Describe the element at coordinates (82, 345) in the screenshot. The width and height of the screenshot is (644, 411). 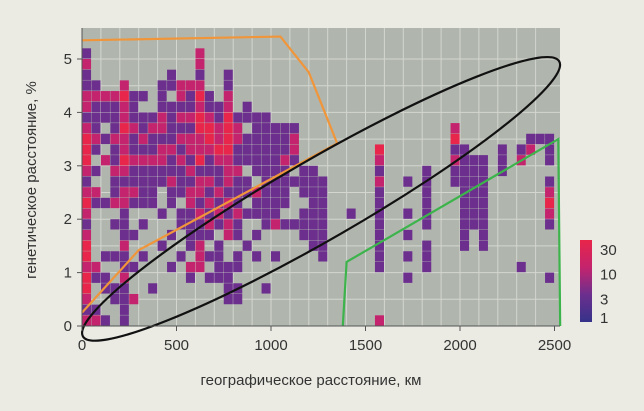
I see `x-tick-label: 0` at that location.